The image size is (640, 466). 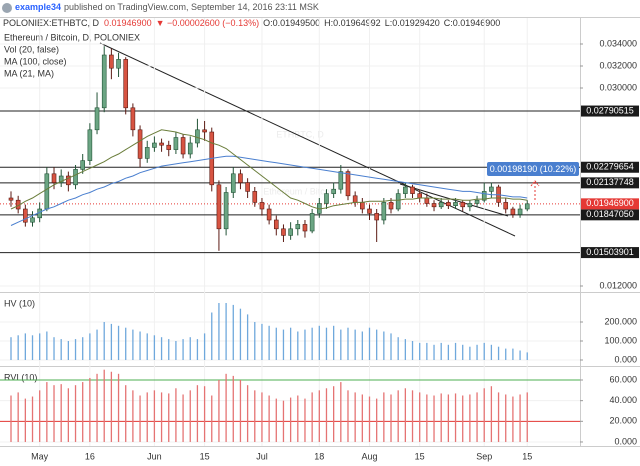 I want to click on watermark-sub: Ethereum / Bitcoin, so click(x=300, y=191).